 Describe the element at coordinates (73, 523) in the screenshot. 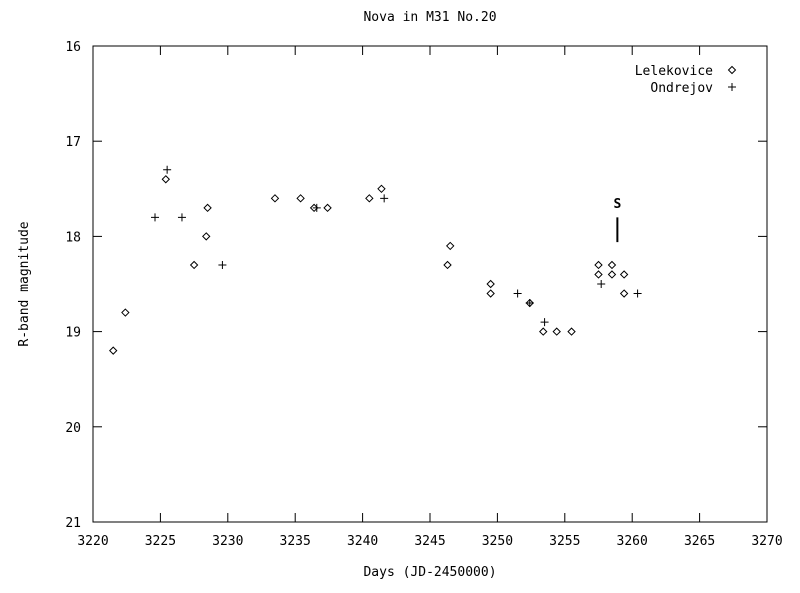

I see `y-tick-label: 21` at that location.